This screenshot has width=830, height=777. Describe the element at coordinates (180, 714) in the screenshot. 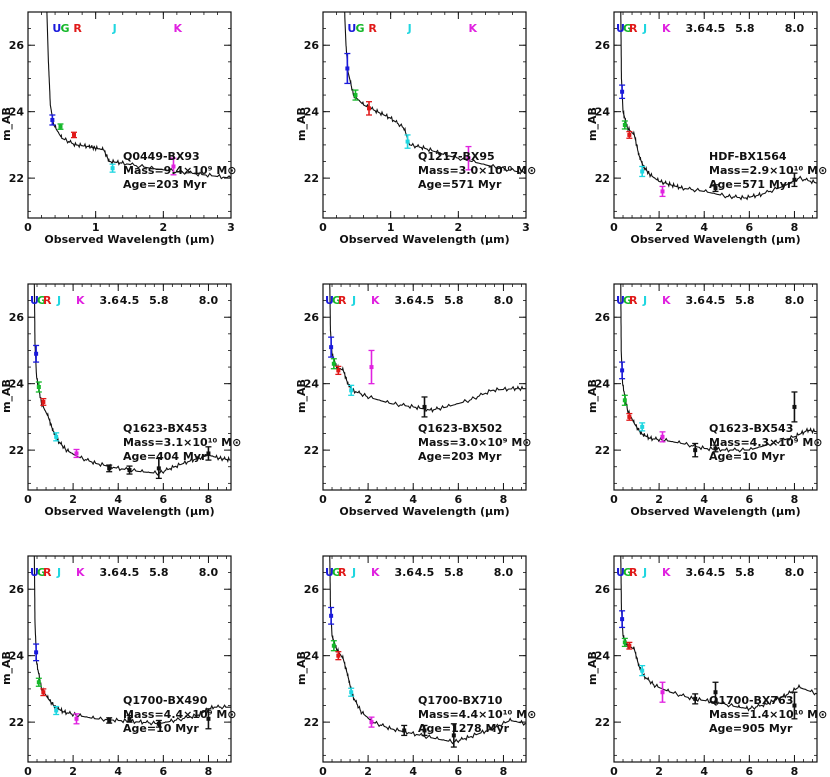

I see `stellar-mass: Mass=4.4×10⁹ M⊙` at that location.